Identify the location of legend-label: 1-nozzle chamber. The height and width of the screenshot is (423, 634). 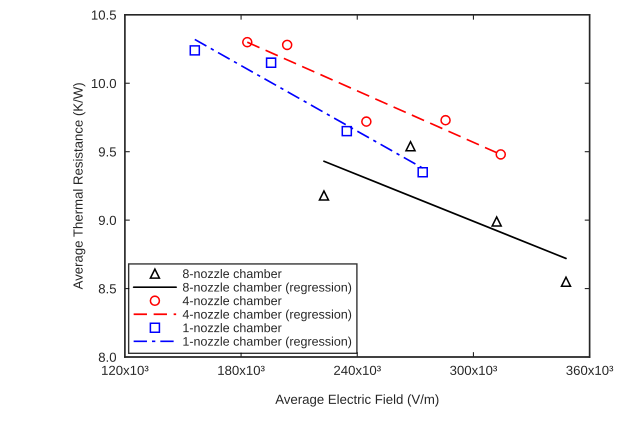
(232, 327).